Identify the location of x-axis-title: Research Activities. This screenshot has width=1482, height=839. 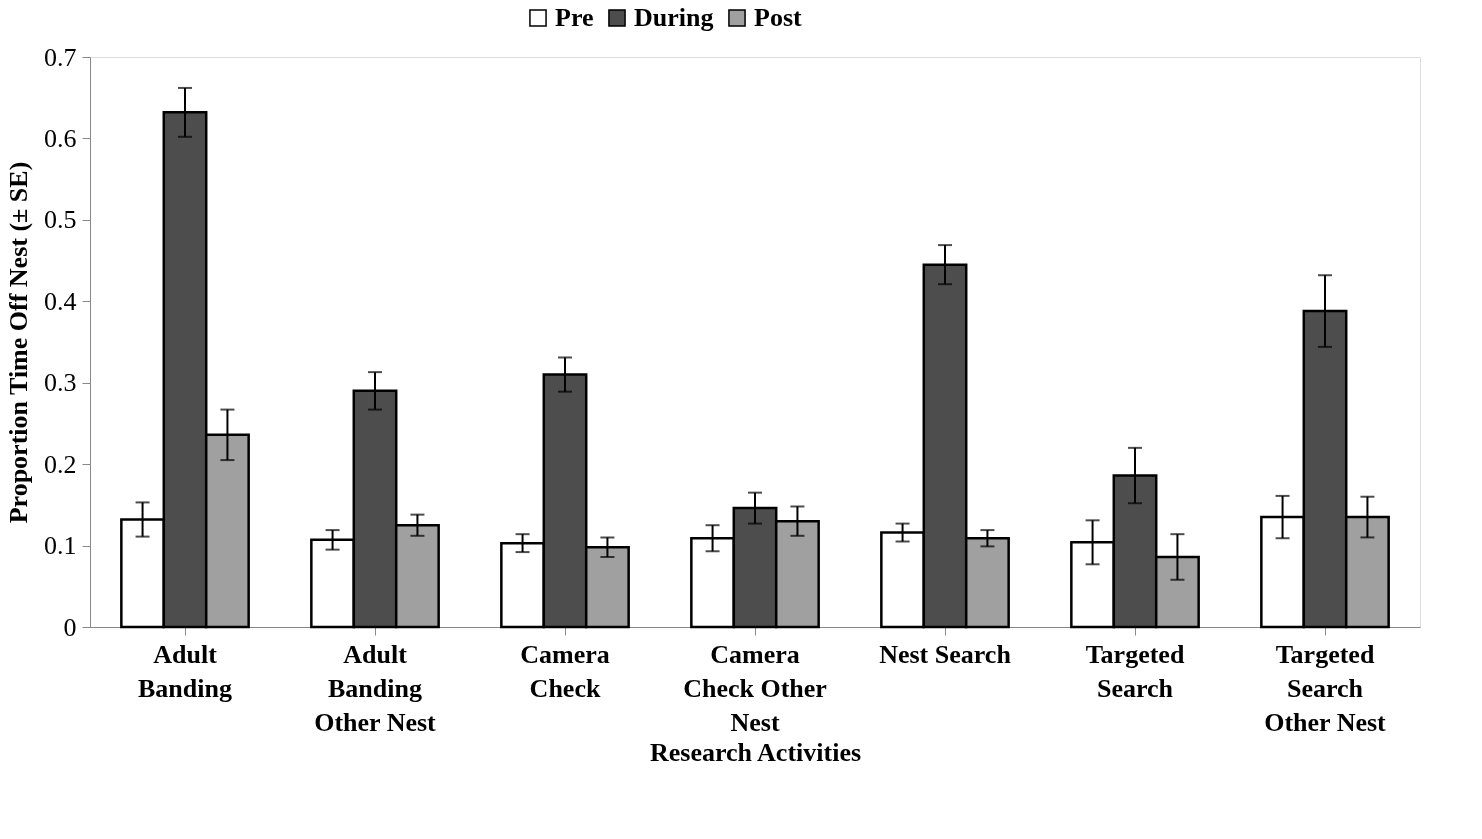
(755, 752).